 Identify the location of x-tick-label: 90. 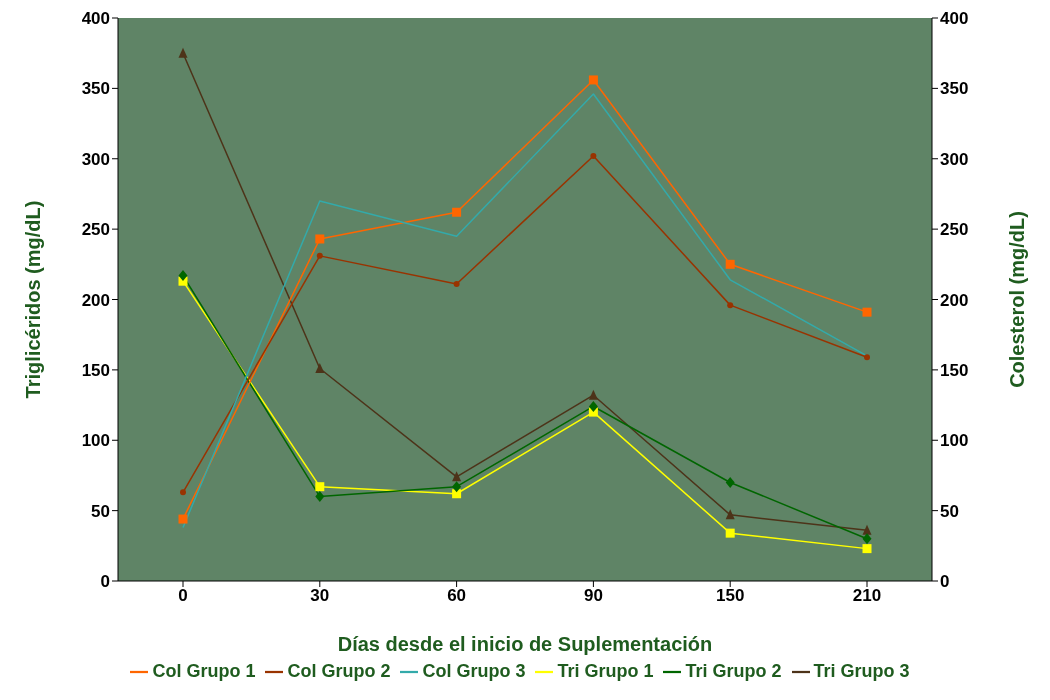
(593, 596).